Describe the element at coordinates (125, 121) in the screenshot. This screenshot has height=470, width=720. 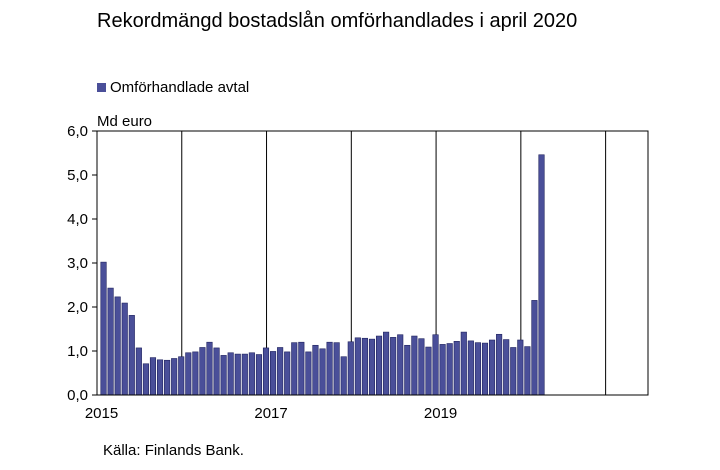
I see `y-axis-unit-label: Md euro` at that location.